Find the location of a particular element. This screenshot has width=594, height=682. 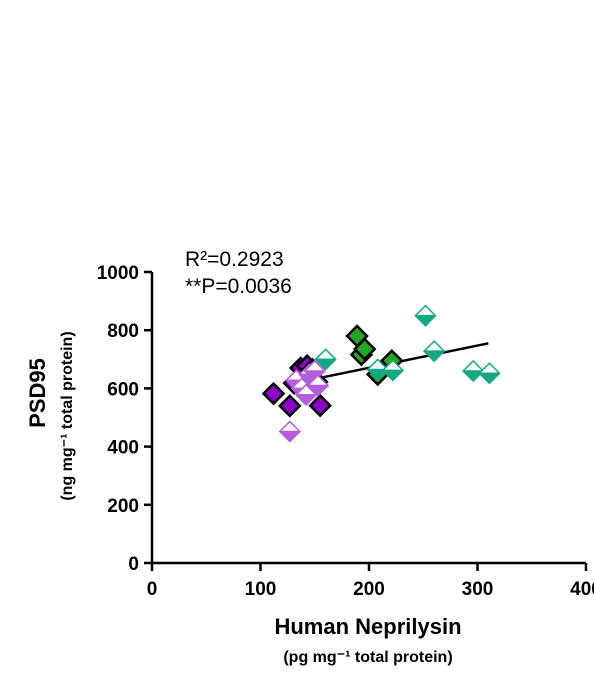

y-tick-label: 800 is located at coordinates (123, 331).